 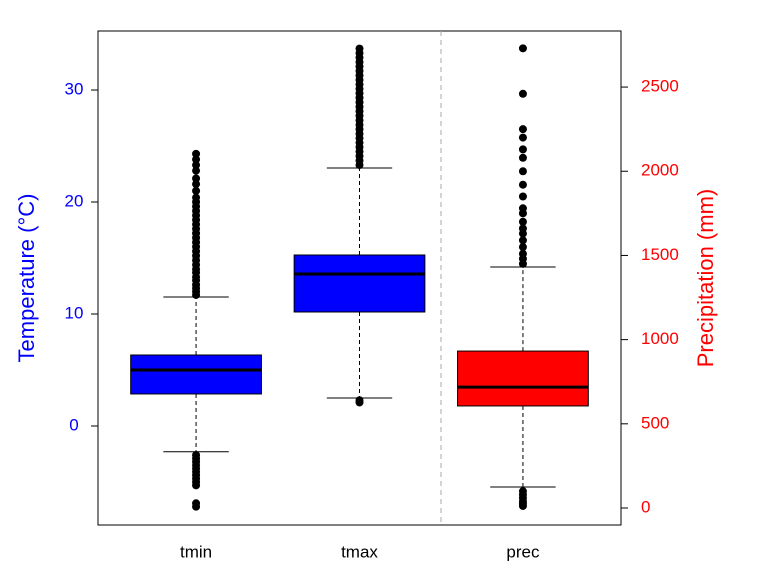 What do you see at coordinates (26, 278) in the screenshot?
I see `y-axis-label: Temperature (°C)` at bounding box center [26, 278].